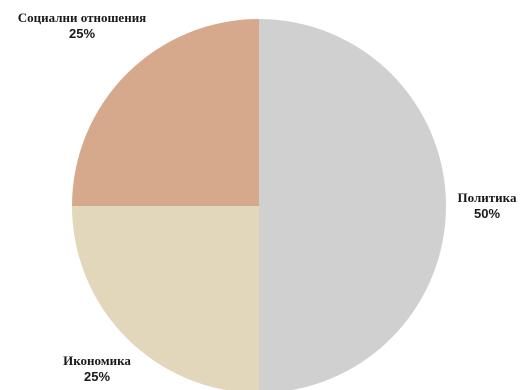 This screenshot has width=522, height=390. I want to click on slice-label-1: Икономика, so click(97, 360).